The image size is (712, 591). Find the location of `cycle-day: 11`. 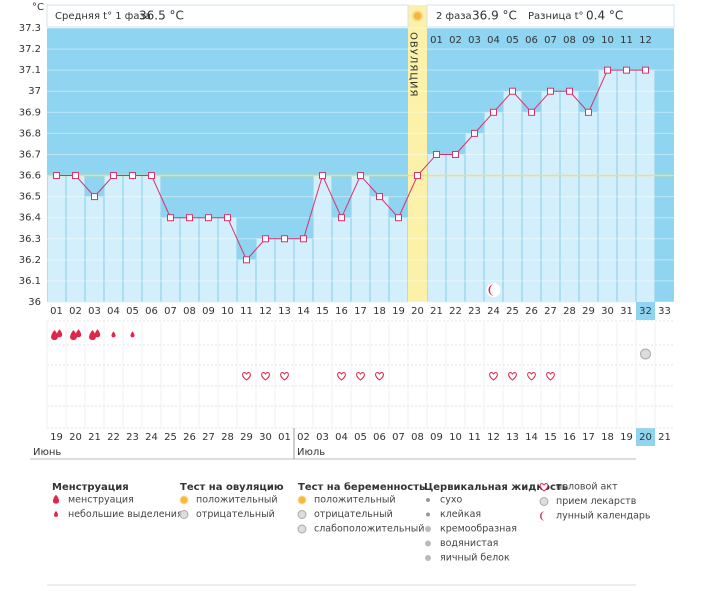

cycle-day: 11 is located at coordinates (246, 311).